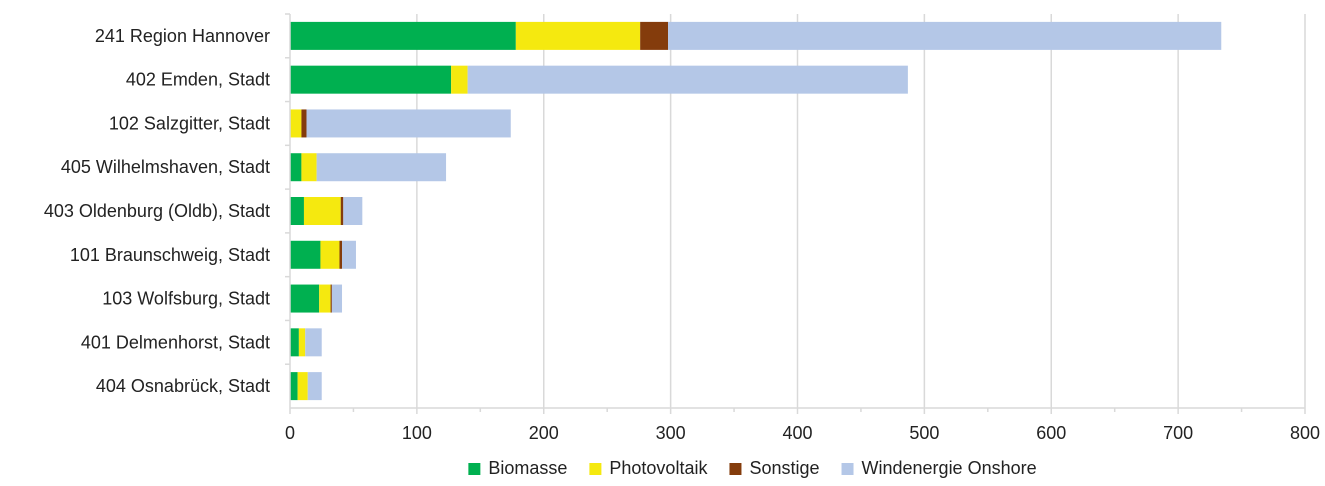 Image resolution: width=1325 pixels, height=486 pixels. What do you see at coordinates (924, 433) in the screenshot?
I see `x-tick-label: 500` at bounding box center [924, 433].